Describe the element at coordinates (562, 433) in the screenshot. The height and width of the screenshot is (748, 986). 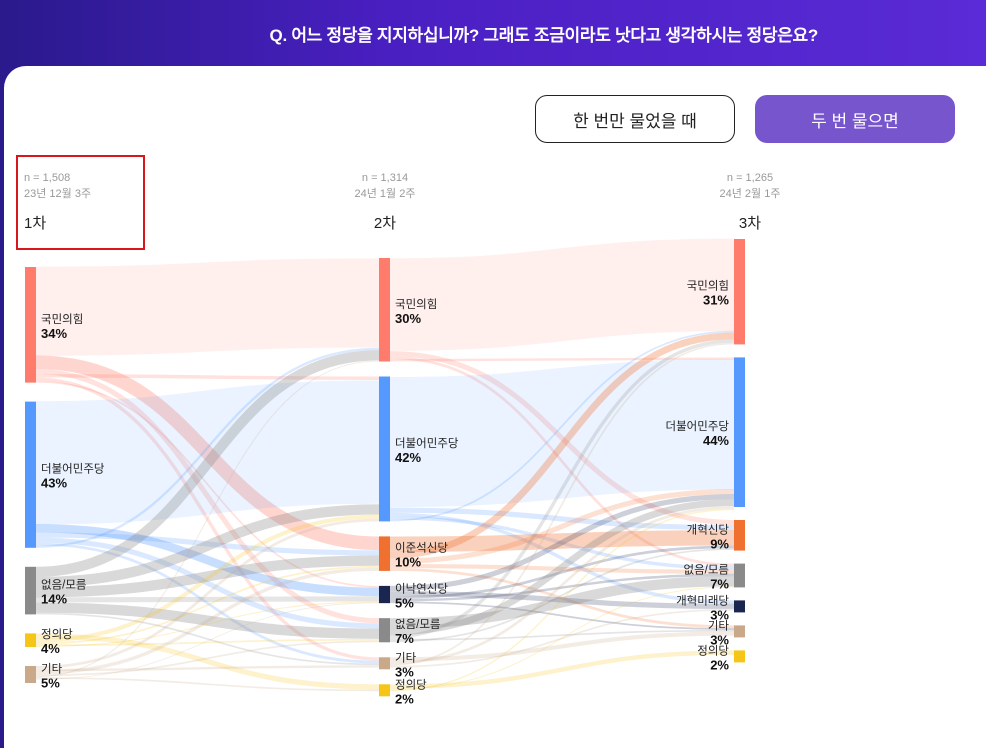
I see `flow-w2_dem-to-w3_dem` at that location.